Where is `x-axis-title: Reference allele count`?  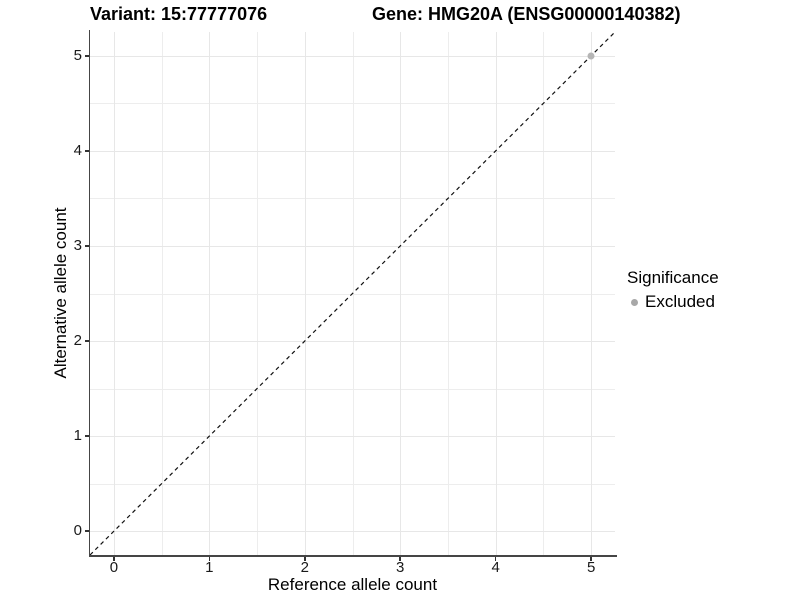 x-axis-title: Reference allele count is located at coordinates (352, 584).